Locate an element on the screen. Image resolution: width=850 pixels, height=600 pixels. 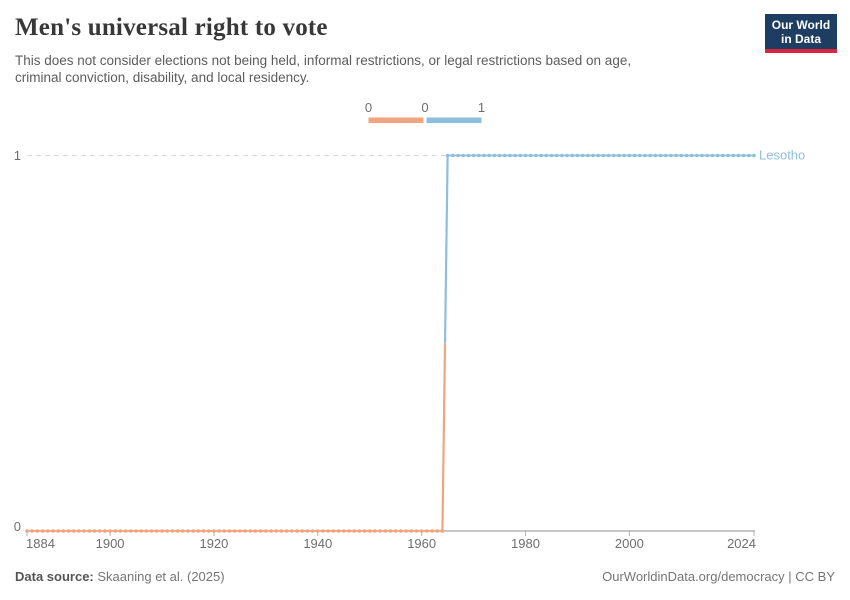
legend-bin is located at coordinates (396, 120).